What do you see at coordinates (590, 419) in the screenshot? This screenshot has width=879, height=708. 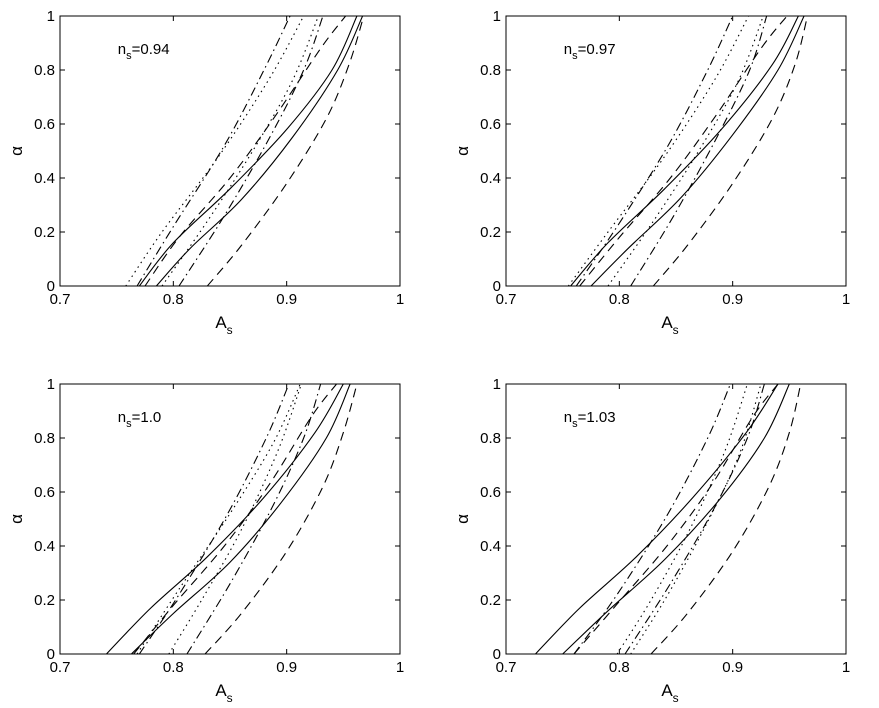 I see `parameter-annotation: ns=1.03` at bounding box center [590, 419].